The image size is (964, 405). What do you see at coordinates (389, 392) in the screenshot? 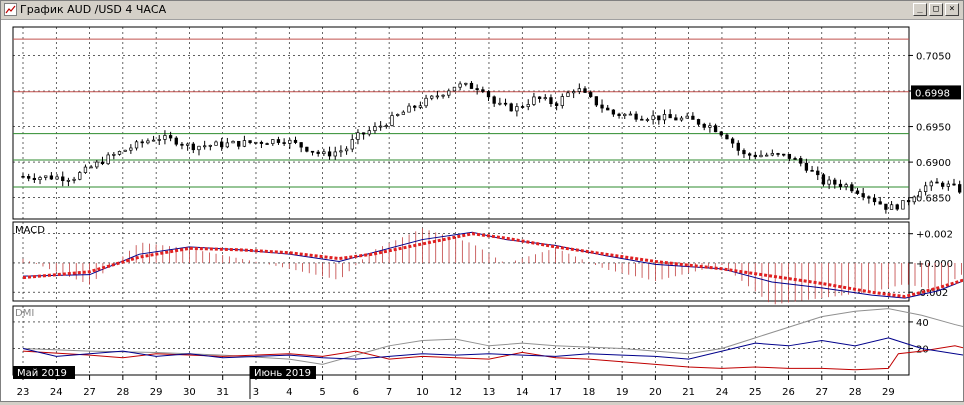
I see `time-tick-label: 7` at bounding box center [389, 392].